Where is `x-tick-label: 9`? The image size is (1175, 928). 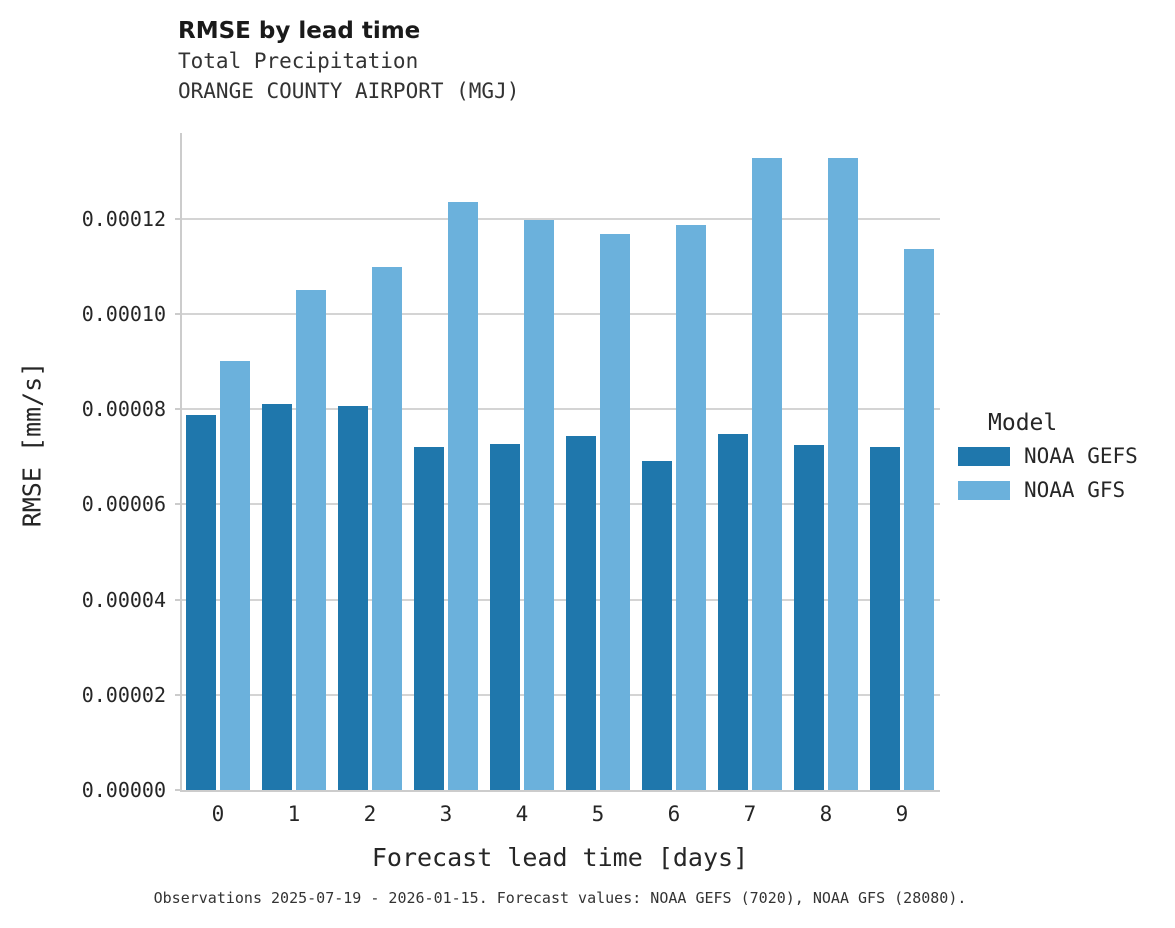 x-tick-label: 9 is located at coordinates (902, 814).